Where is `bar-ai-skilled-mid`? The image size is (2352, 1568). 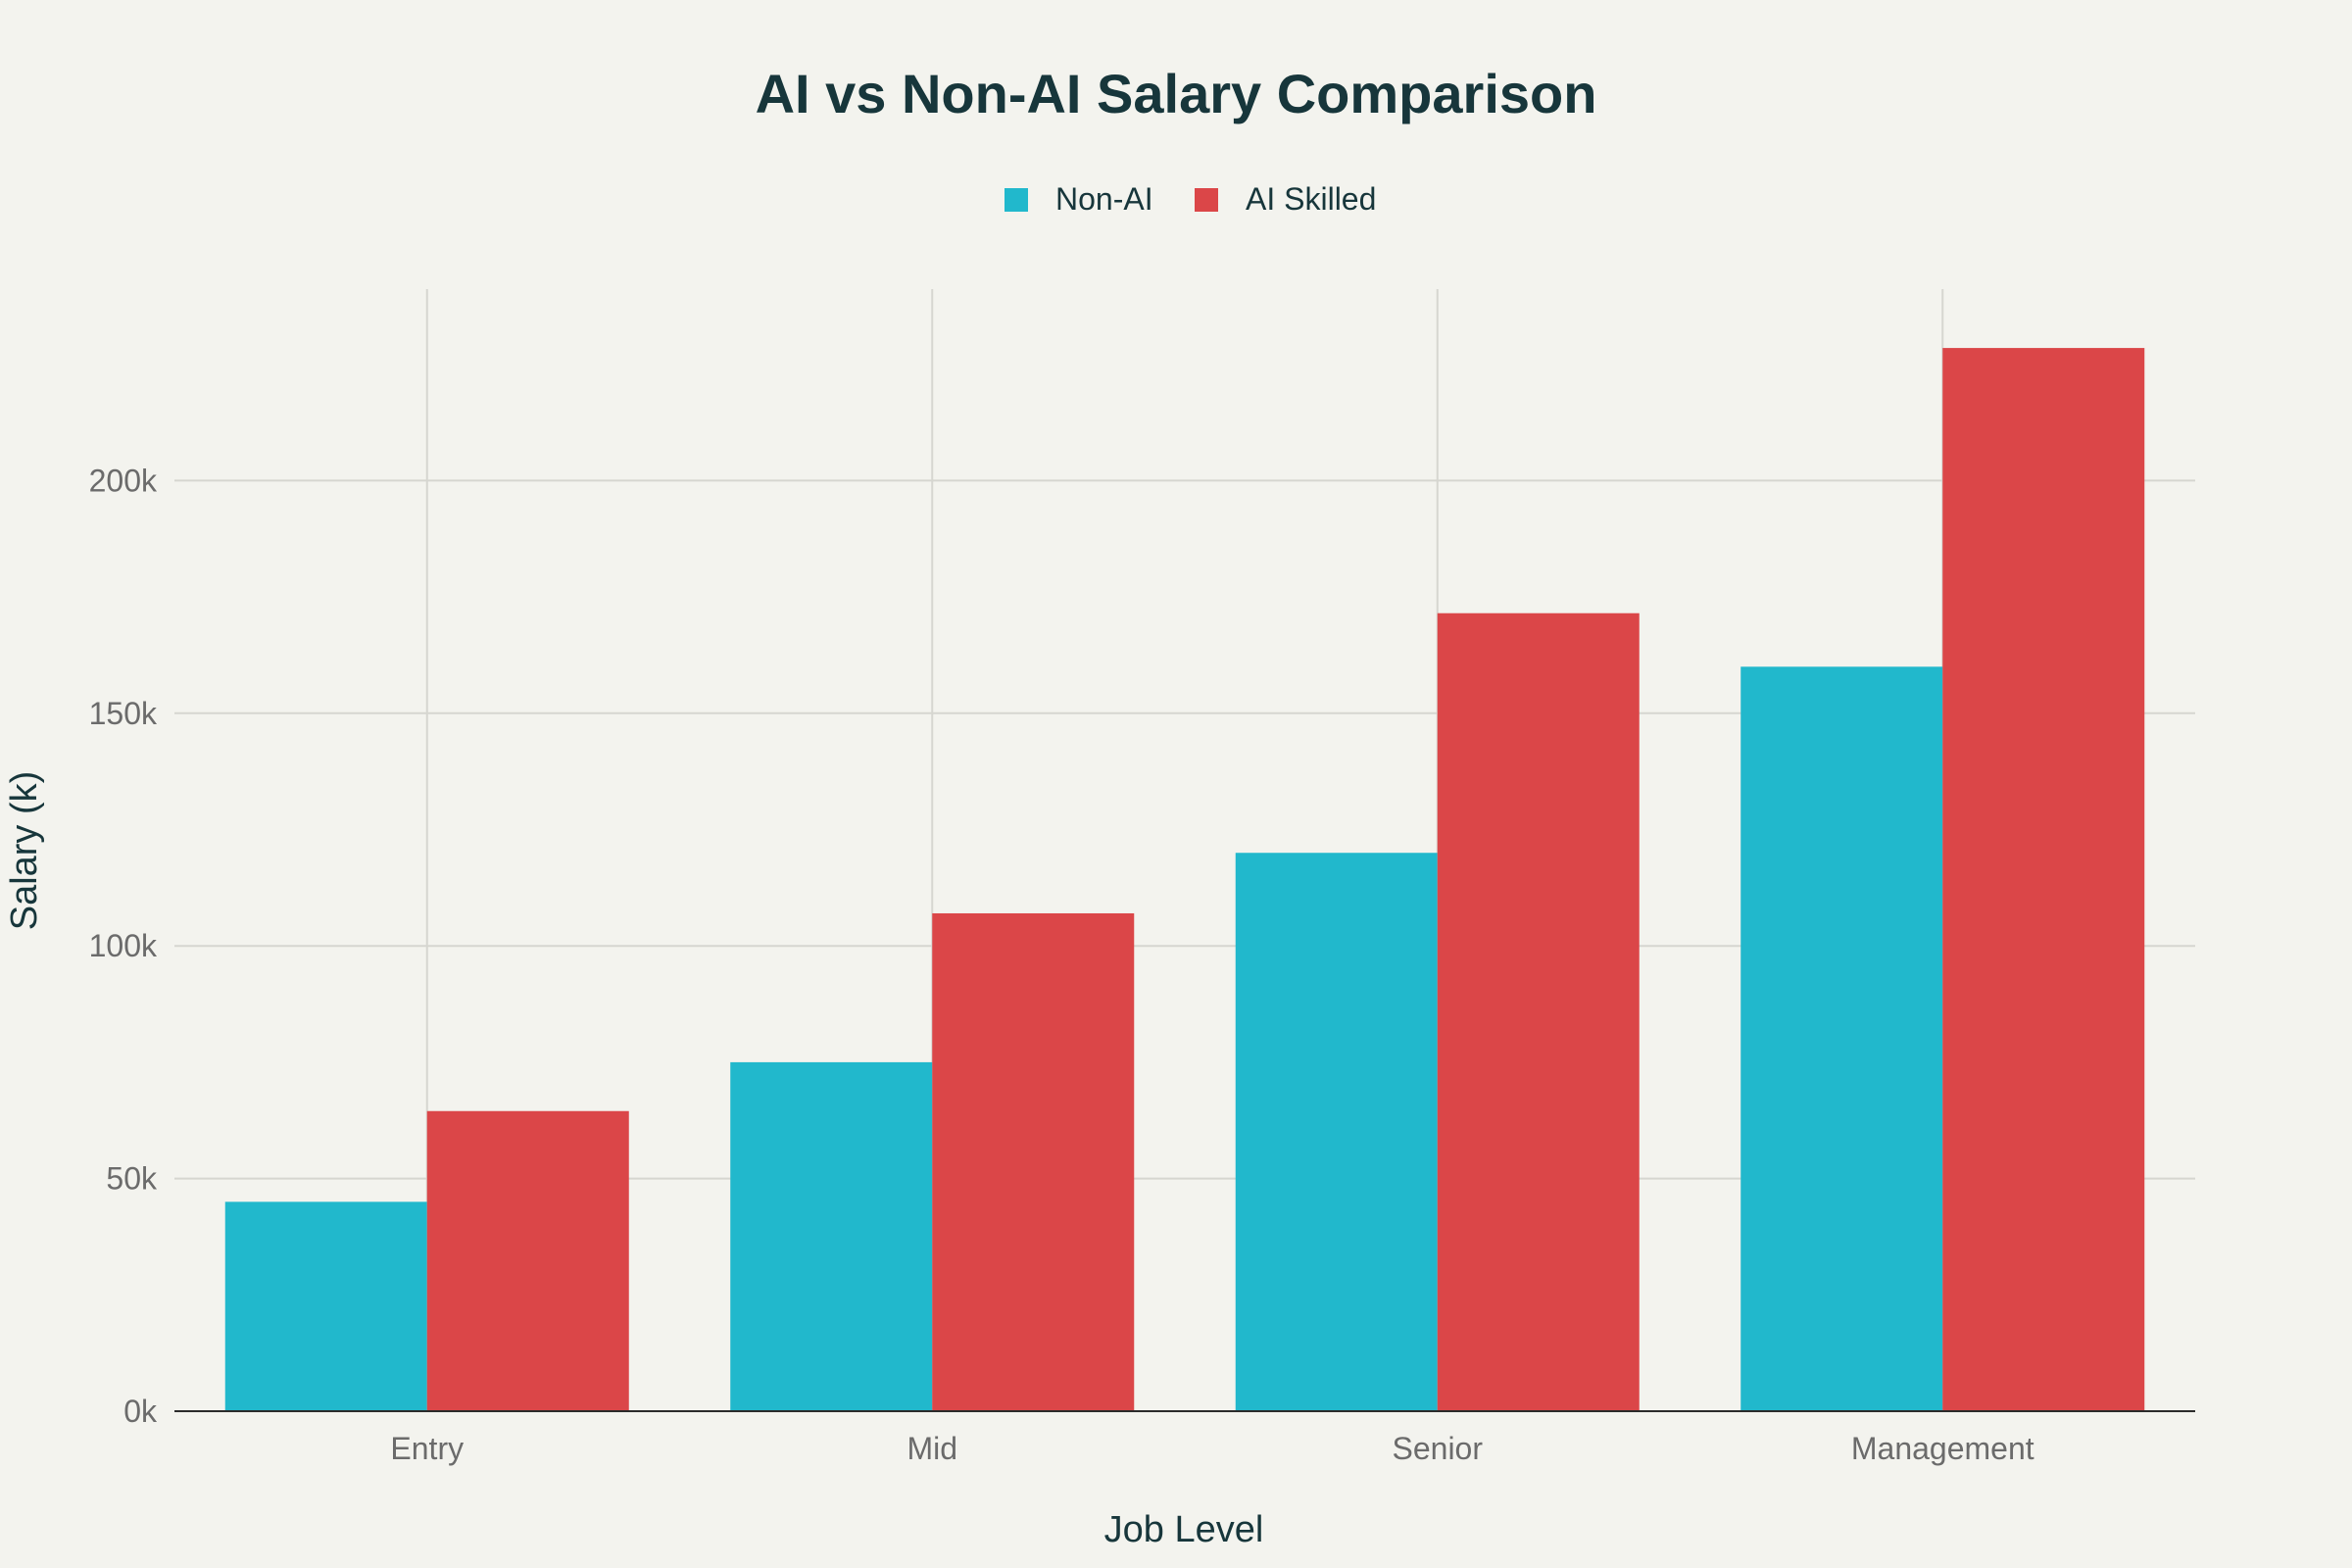 bar-ai-skilled-mid is located at coordinates (1033, 1161).